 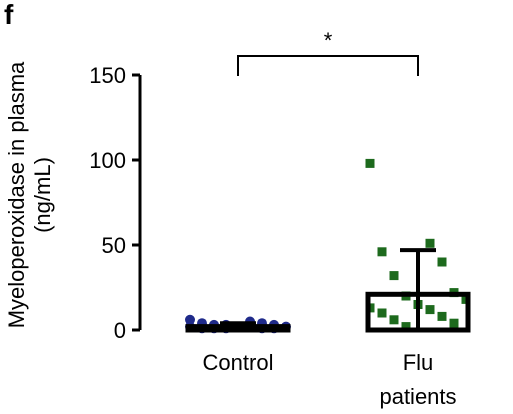 I want to click on panel-label: f, so click(x=9, y=15).